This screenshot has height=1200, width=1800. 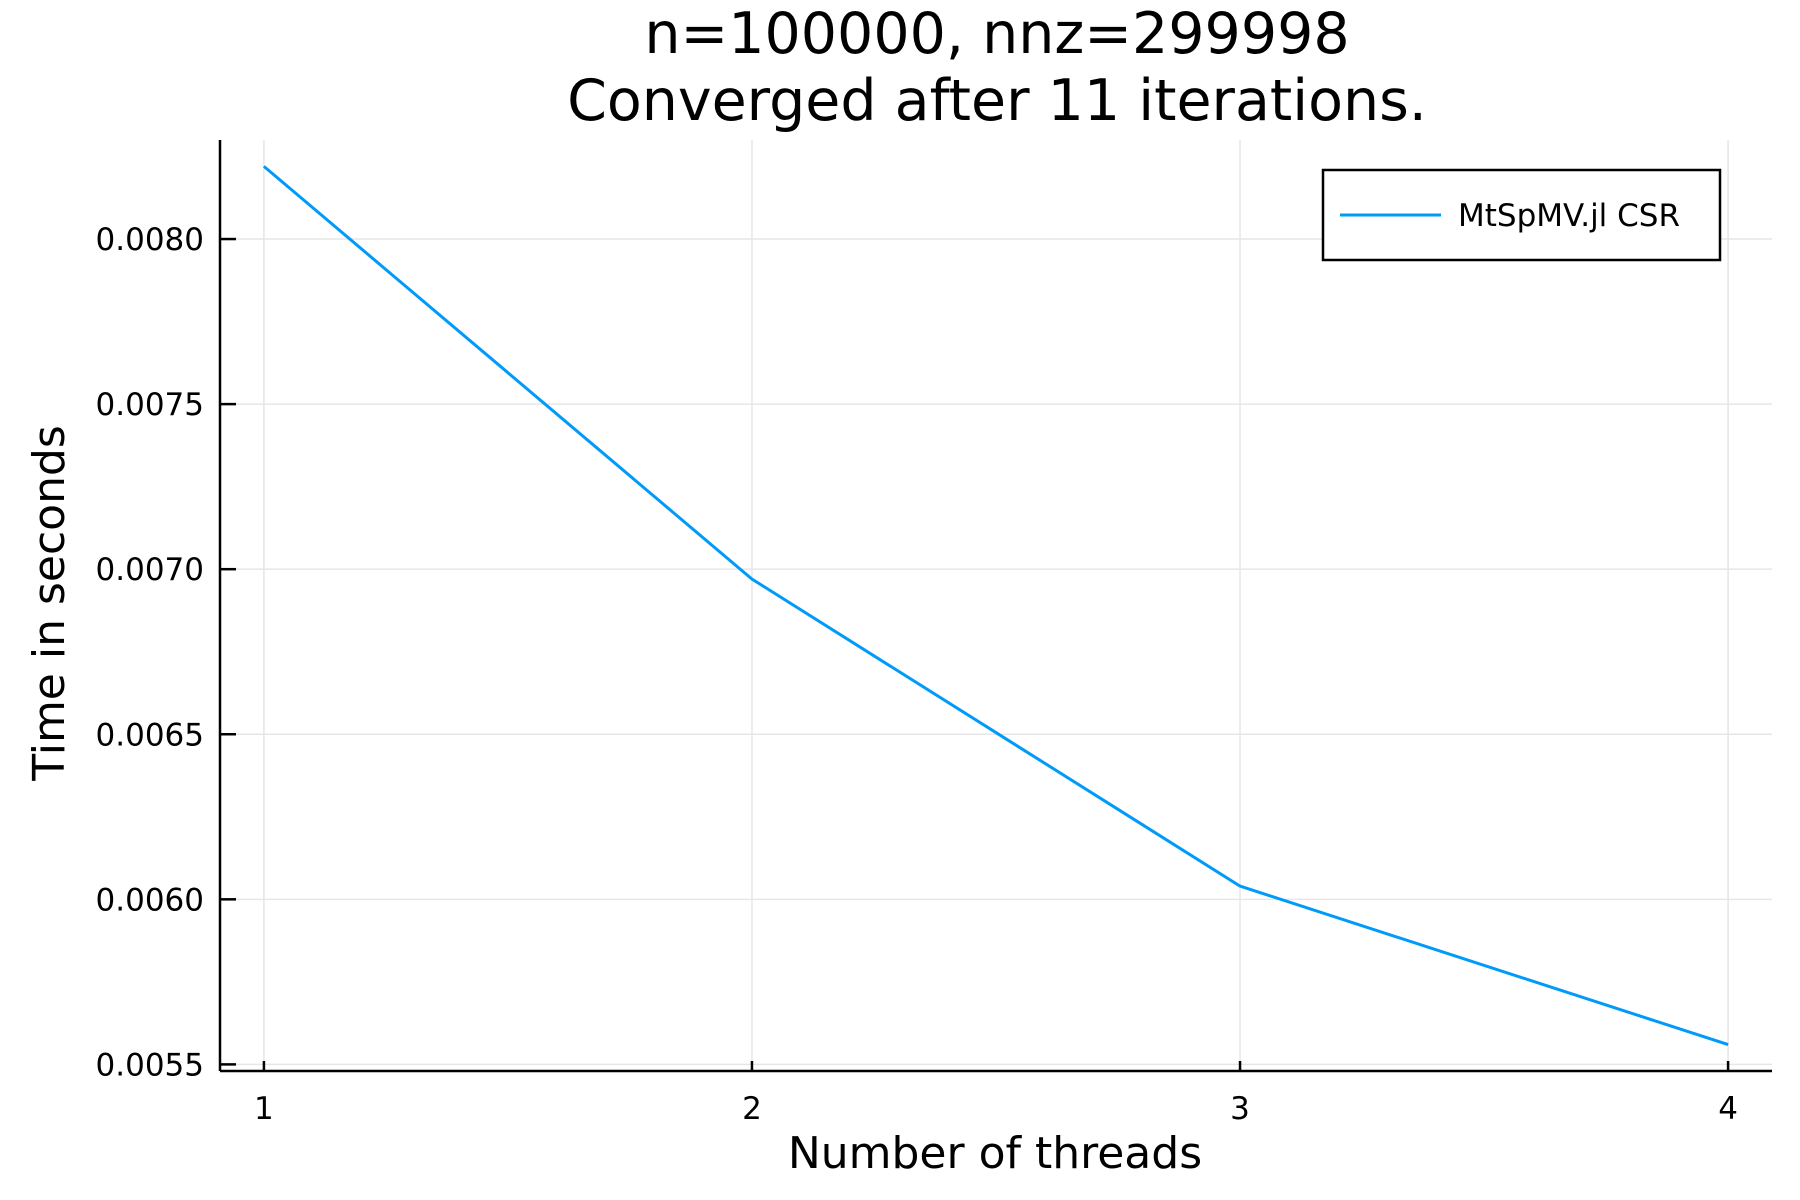 I want to click on x-tick-label: 3, so click(x=1240, y=1109).